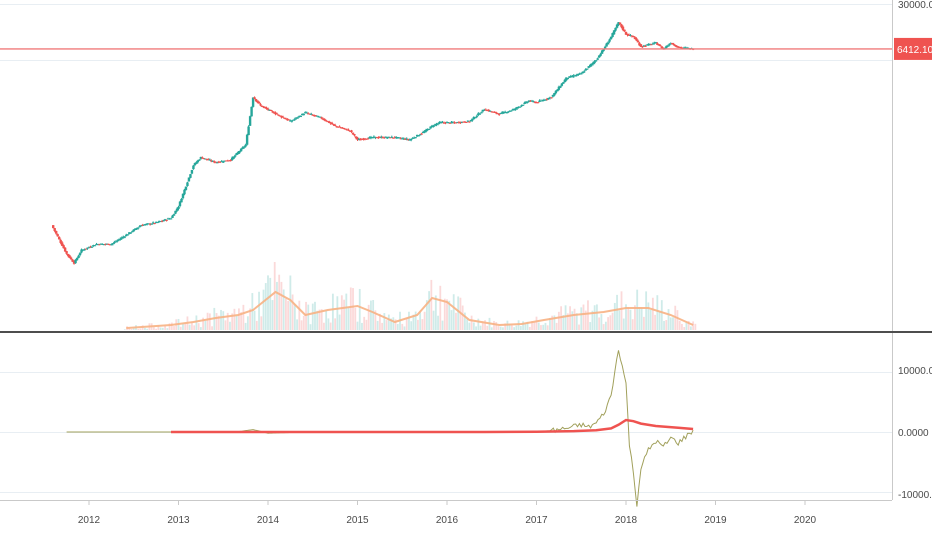  What do you see at coordinates (913, 433) in the screenshot?
I see `osc-tick-label-zero: 0.0000` at bounding box center [913, 433].